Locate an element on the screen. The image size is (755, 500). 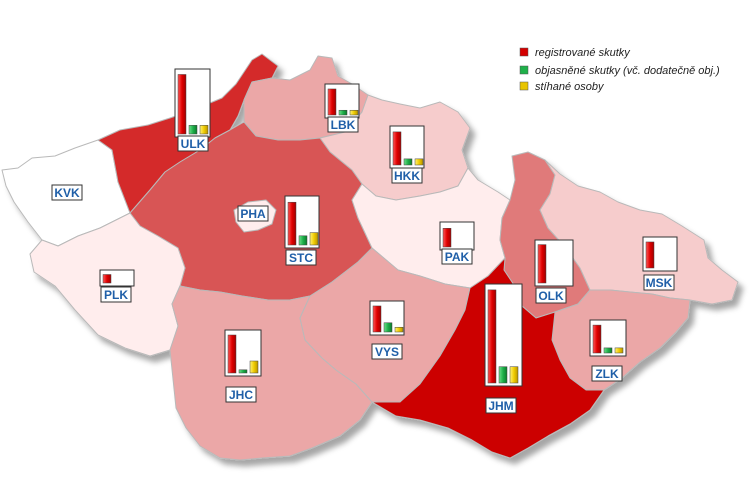
region-code-label: JHC is located at coordinates (241, 395).